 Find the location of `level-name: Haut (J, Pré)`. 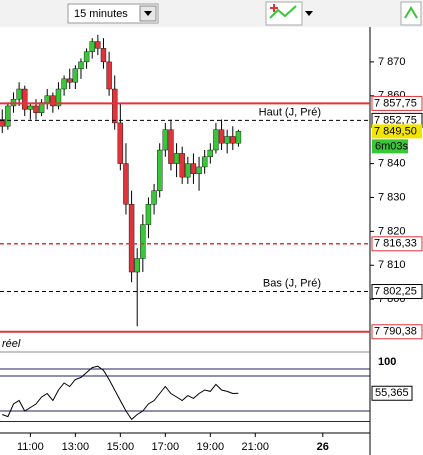

level-name: Haut (J, Pré) is located at coordinates (290, 112).